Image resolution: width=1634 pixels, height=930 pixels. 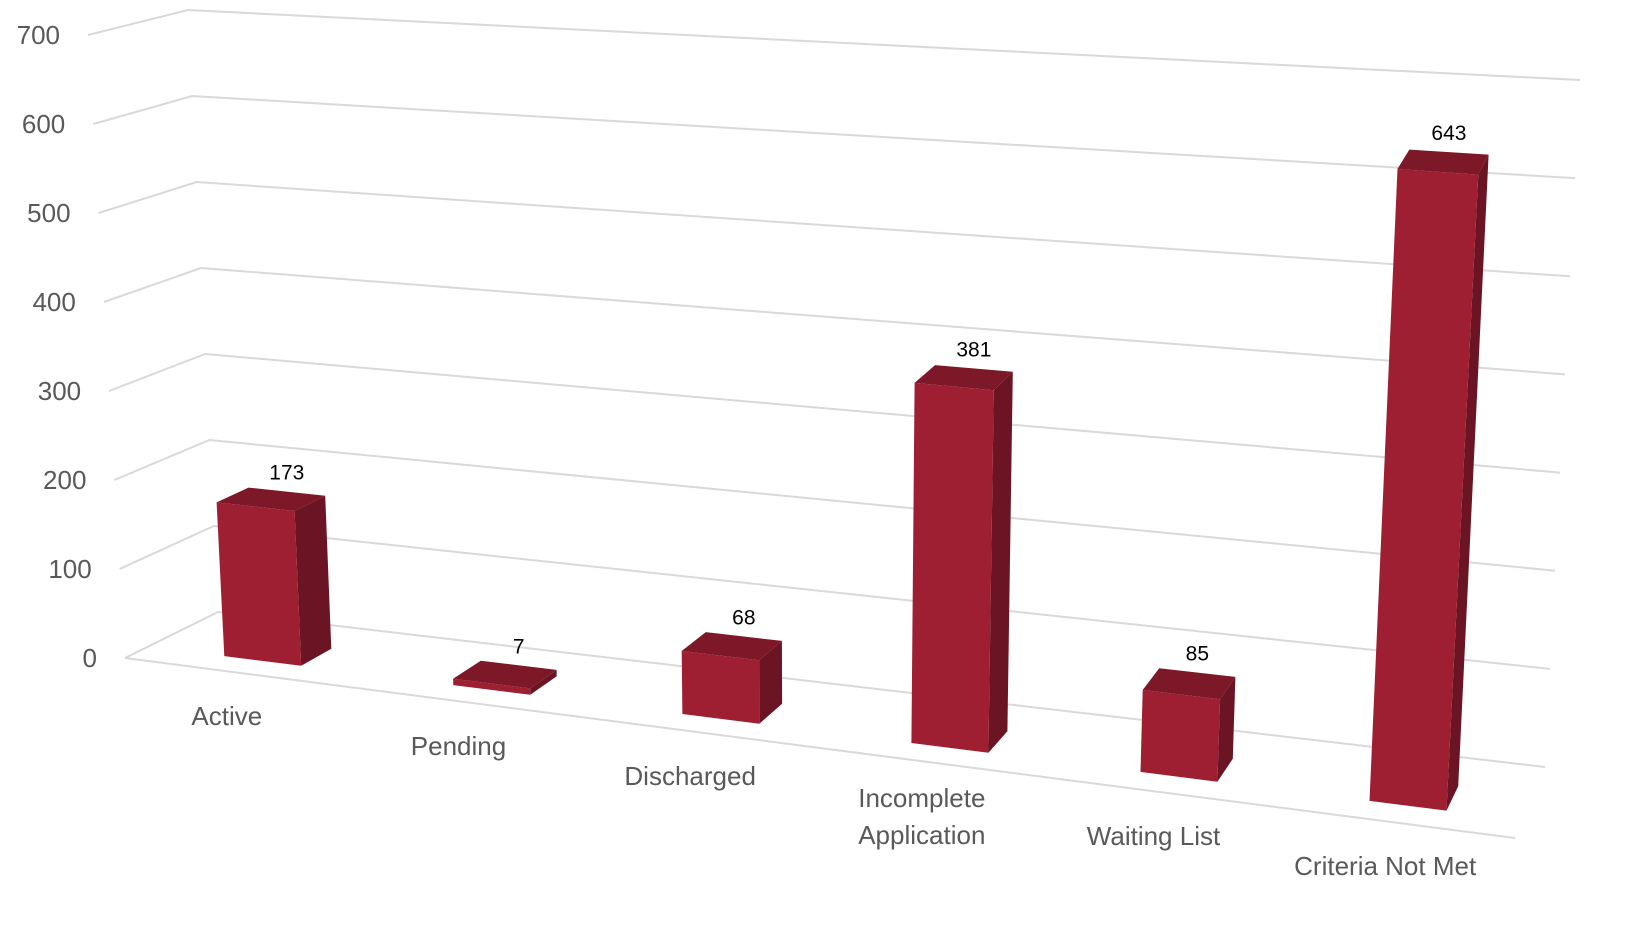 I want to click on x-tick-label: Incomplete Application, so click(x=921, y=816).